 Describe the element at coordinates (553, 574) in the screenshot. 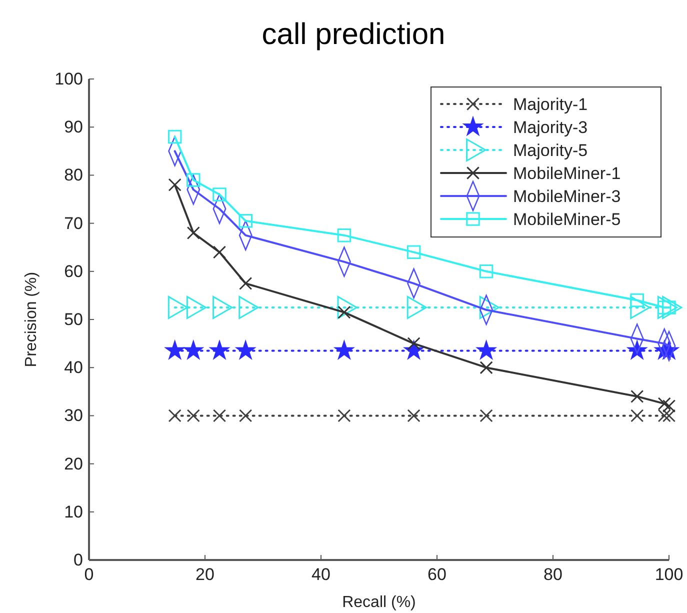

I see `x-tick-label: 80` at that location.